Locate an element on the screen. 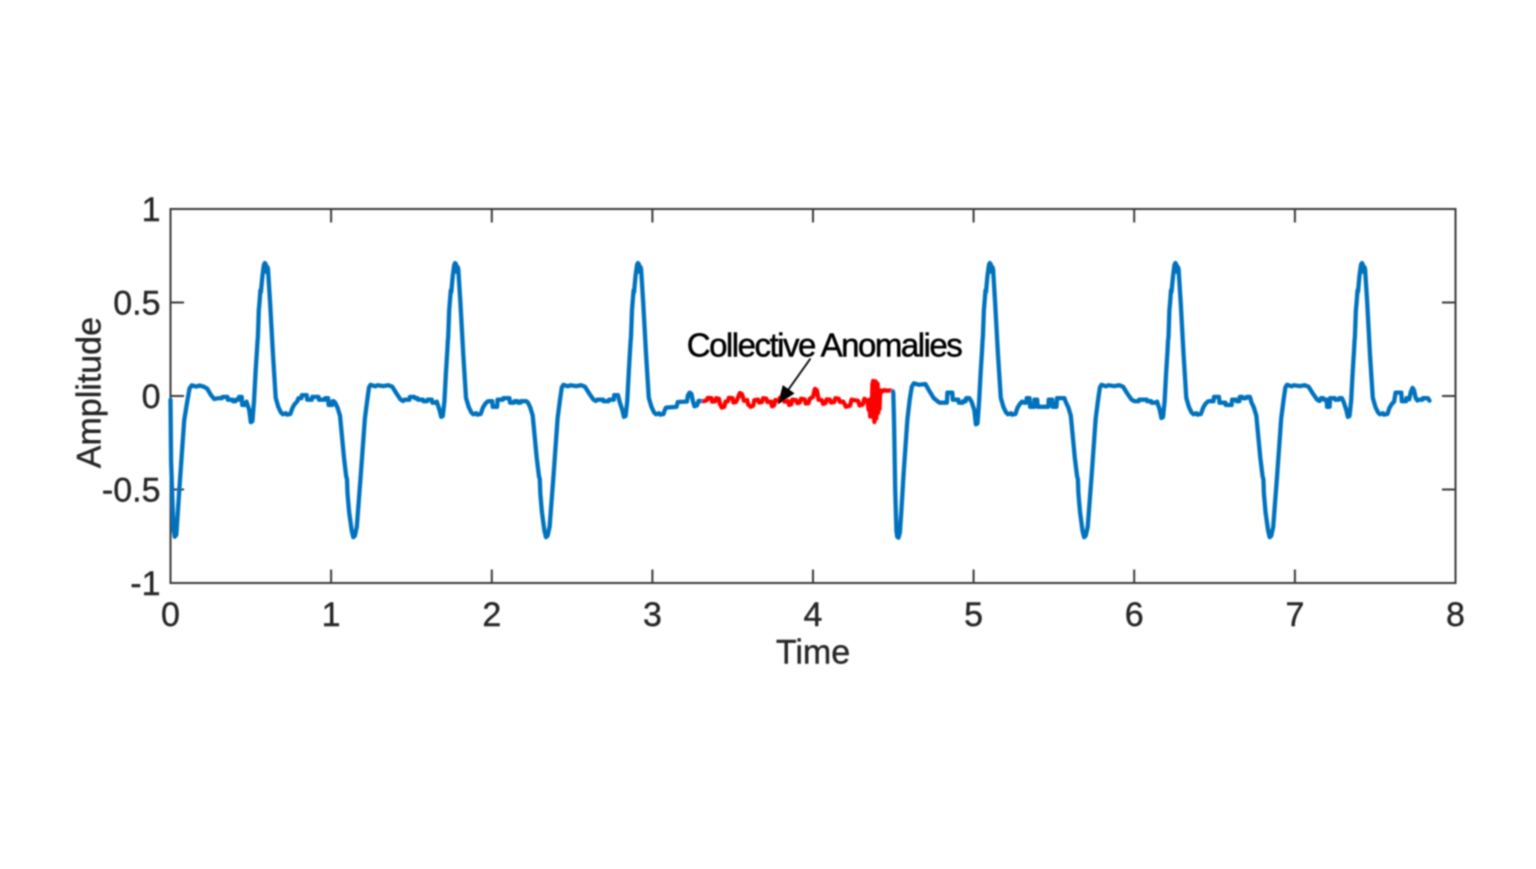 The width and height of the screenshot is (1536, 869). svg-text: 6 is located at coordinates (1134, 615).